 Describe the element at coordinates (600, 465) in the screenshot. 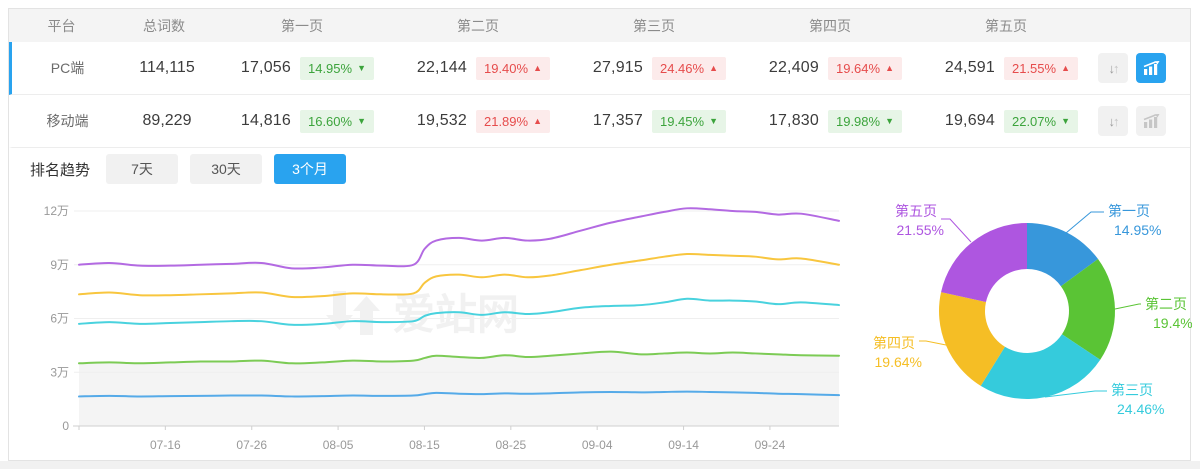

I see `page-background-strip` at that location.